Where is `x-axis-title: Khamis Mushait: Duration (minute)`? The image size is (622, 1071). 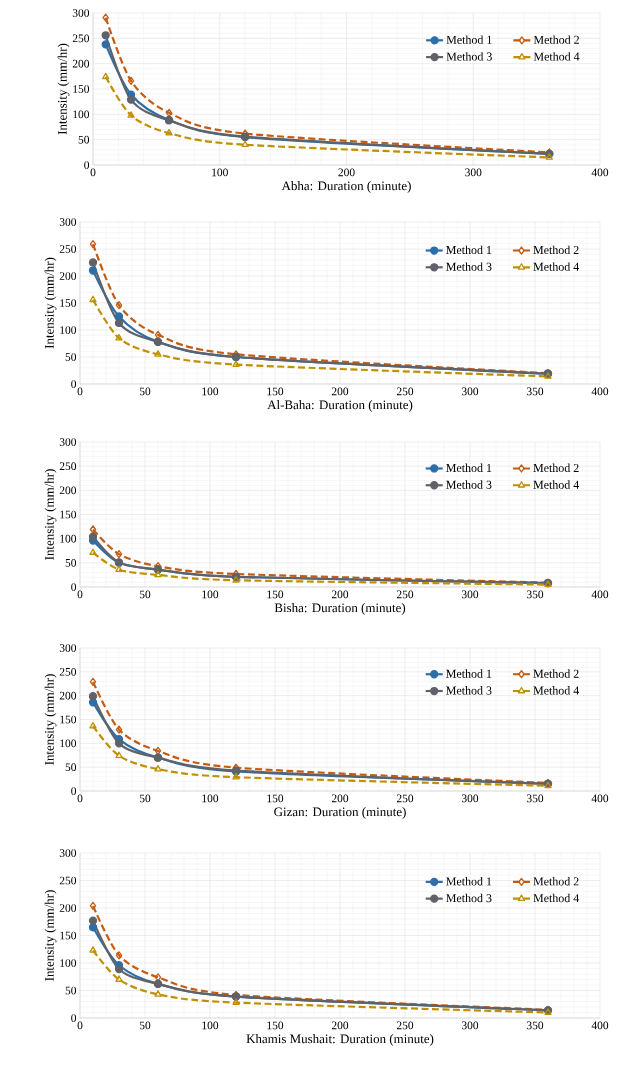 x-axis-title: Khamis Mushait: Duration (minute) is located at coordinates (340, 1040).